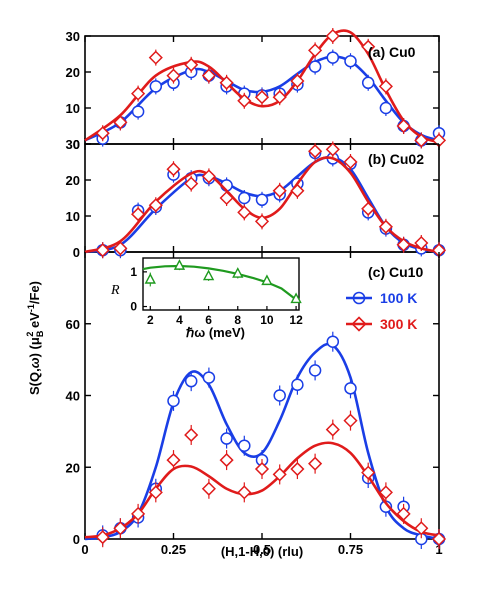 This screenshot has width=477, height=600. I want to click on panel-c-ytick-label: 0, so click(76, 539).